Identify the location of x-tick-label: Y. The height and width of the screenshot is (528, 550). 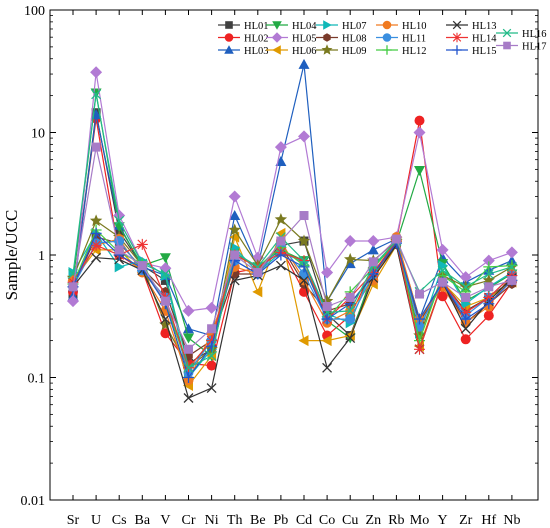
(443, 520).